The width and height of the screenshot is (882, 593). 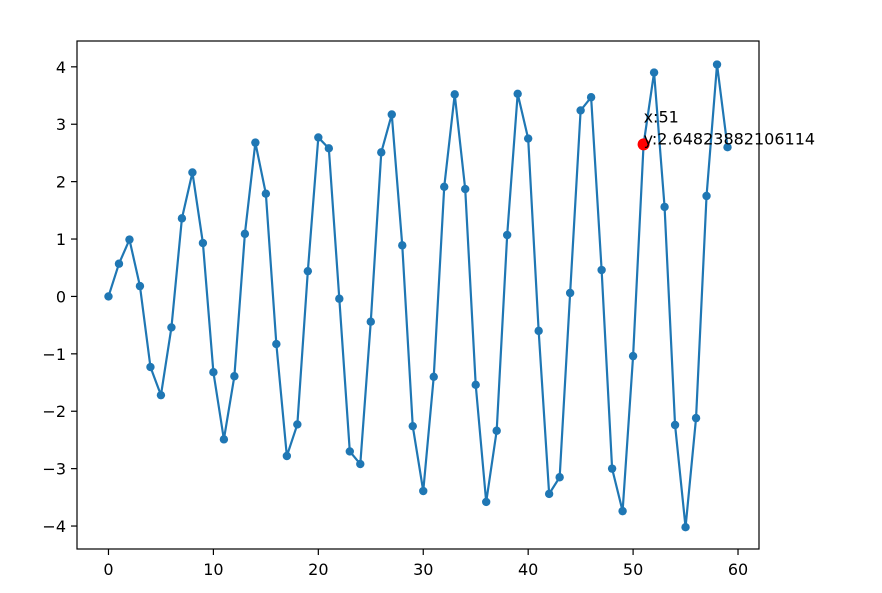 What do you see at coordinates (633, 569) in the screenshot?
I see `x-tick-label: 50` at bounding box center [633, 569].